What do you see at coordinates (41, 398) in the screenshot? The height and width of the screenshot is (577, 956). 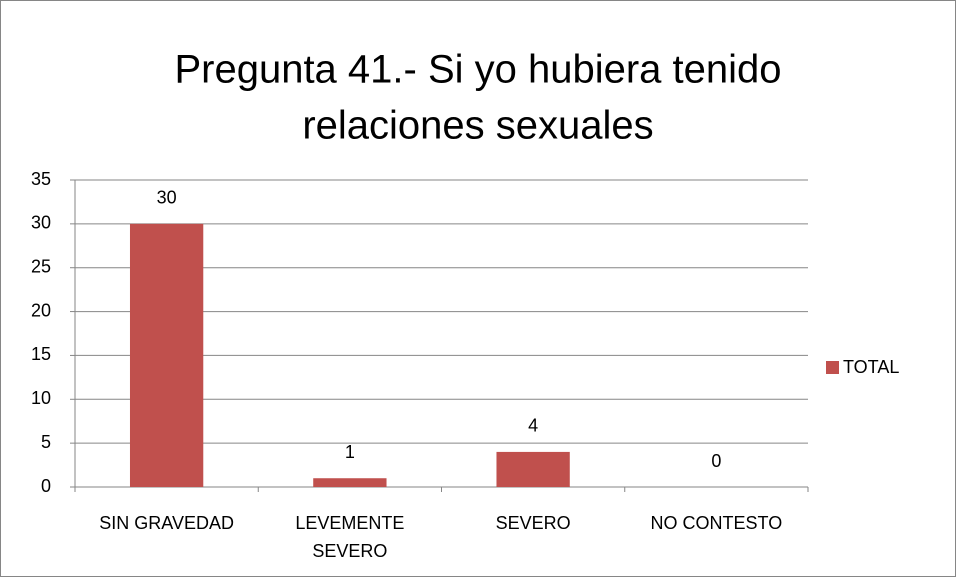 I see `y-tick-label: 10` at bounding box center [41, 398].